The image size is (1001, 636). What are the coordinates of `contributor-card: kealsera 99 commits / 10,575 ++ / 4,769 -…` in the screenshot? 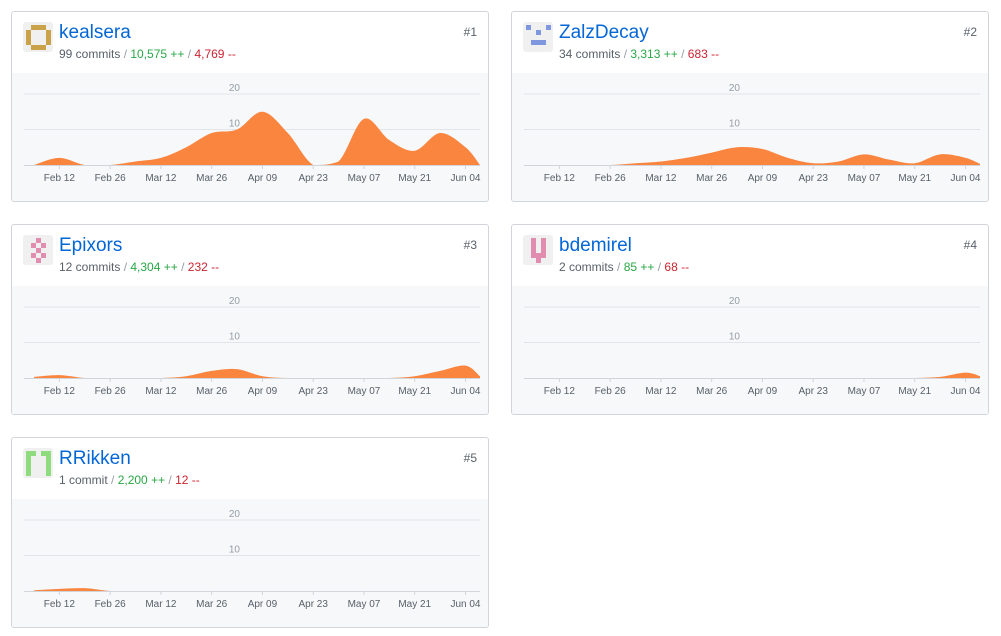 It's located at (250, 106).